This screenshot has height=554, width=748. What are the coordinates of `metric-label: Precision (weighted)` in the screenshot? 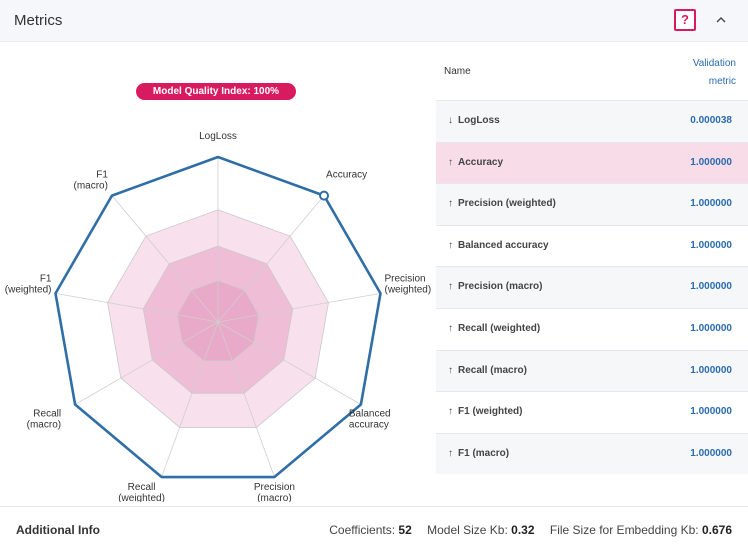 It's located at (507, 204).